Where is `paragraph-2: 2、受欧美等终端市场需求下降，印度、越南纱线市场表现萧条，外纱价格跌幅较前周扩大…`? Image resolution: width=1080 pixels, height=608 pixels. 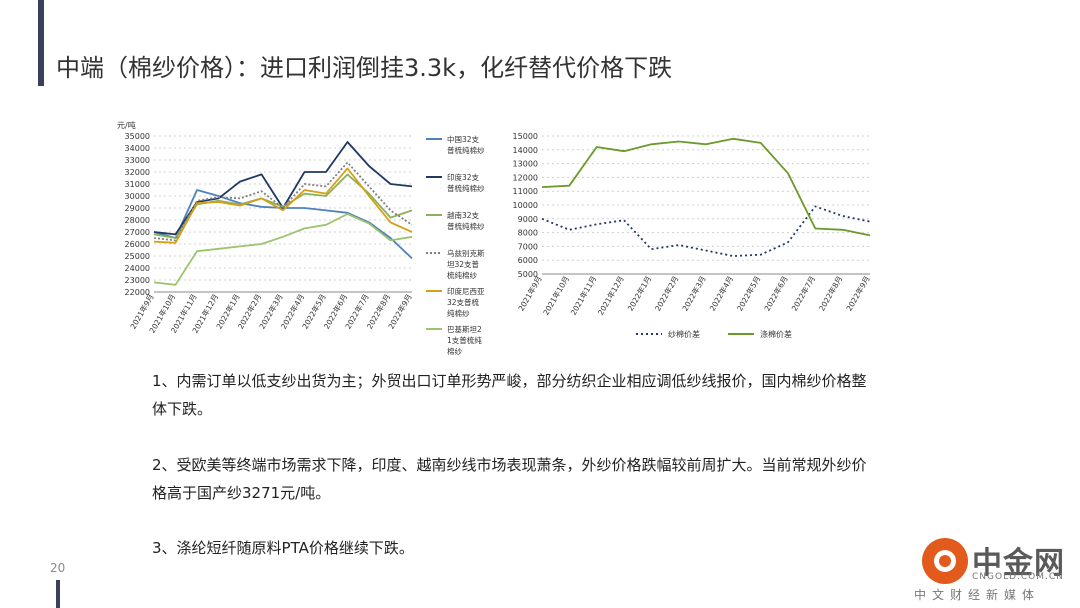 paragraph-2: 2、受欧美等终端市场需求下降，印度、越南纱线市场表现萧条，外纱价格跌幅较前周扩大… is located at coordinates (509, 479).